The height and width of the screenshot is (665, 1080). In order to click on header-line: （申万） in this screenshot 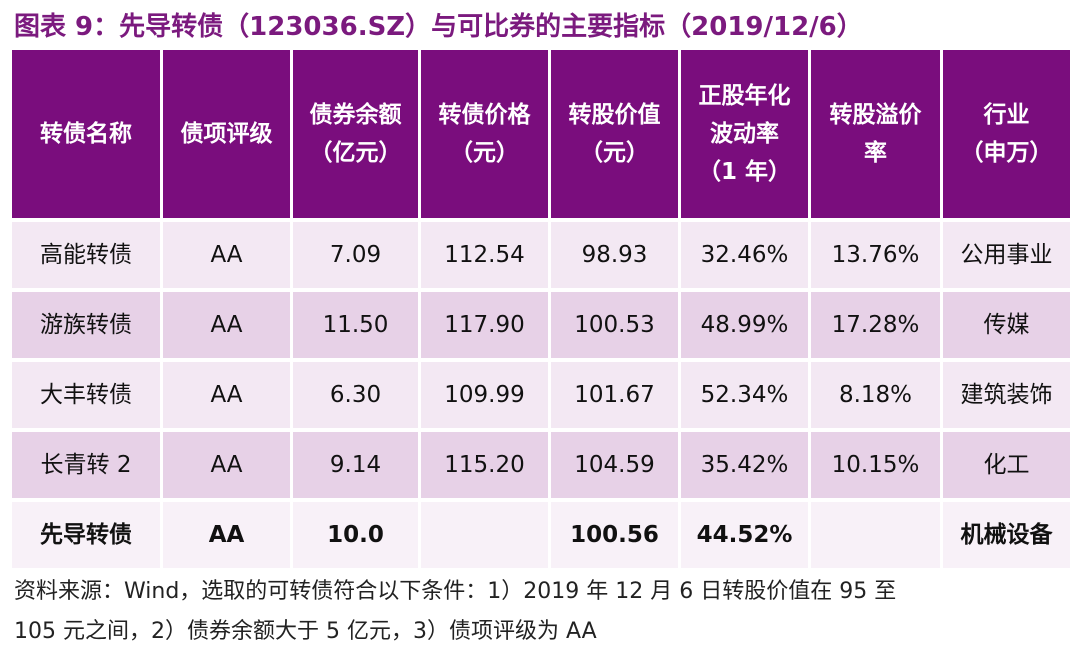, I will do `click(1006, 153)`.